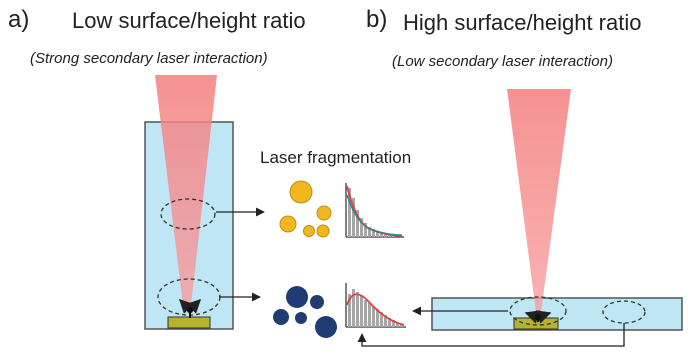  I want to click on laser-beam-a, so click(186, 190).